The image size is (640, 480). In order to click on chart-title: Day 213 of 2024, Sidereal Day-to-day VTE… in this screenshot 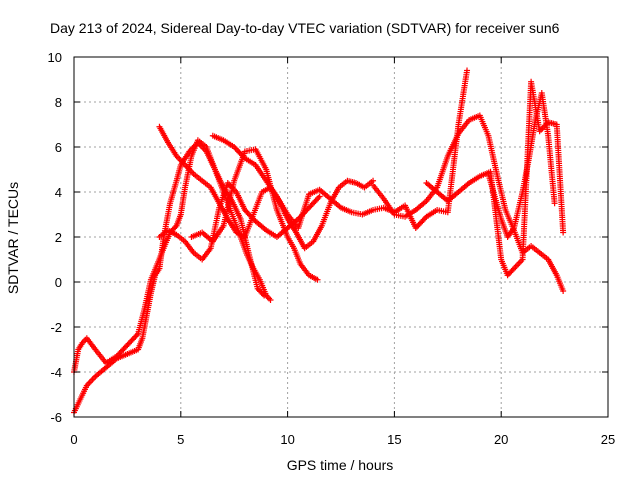, I will do `click(305, 28)`.